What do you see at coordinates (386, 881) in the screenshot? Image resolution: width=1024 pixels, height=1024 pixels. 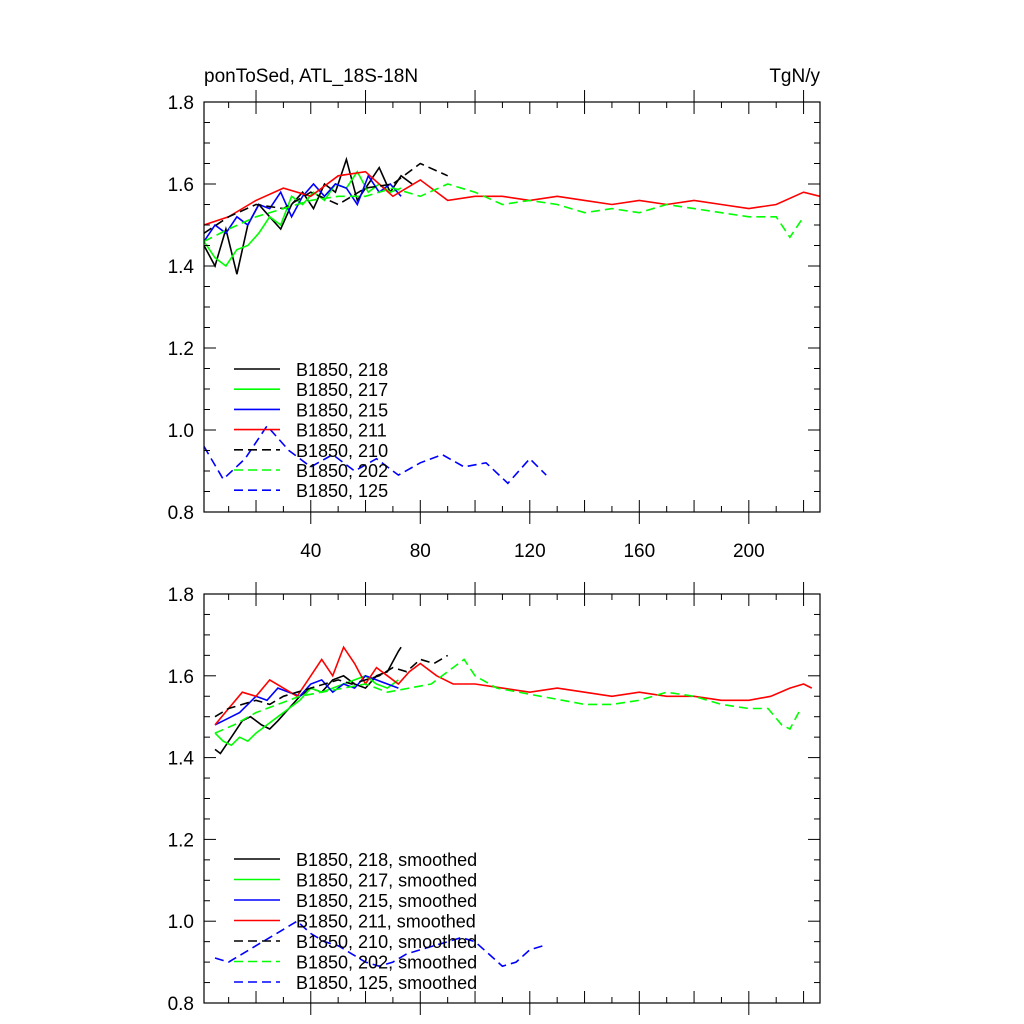 I see `legend-label: B1850, 217, smoothed` at bounding box center [386, 881].